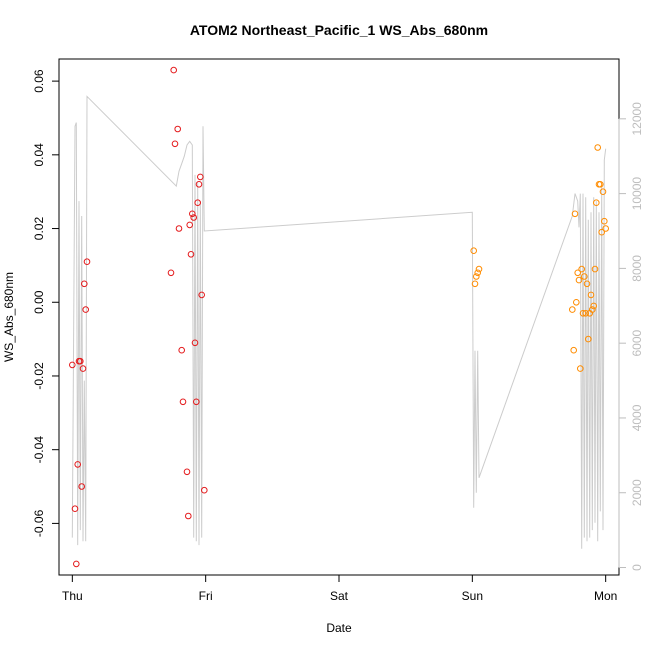 The image size is (650, 650). I want to click on y-tick-label: 0.04, so click(39, 155).